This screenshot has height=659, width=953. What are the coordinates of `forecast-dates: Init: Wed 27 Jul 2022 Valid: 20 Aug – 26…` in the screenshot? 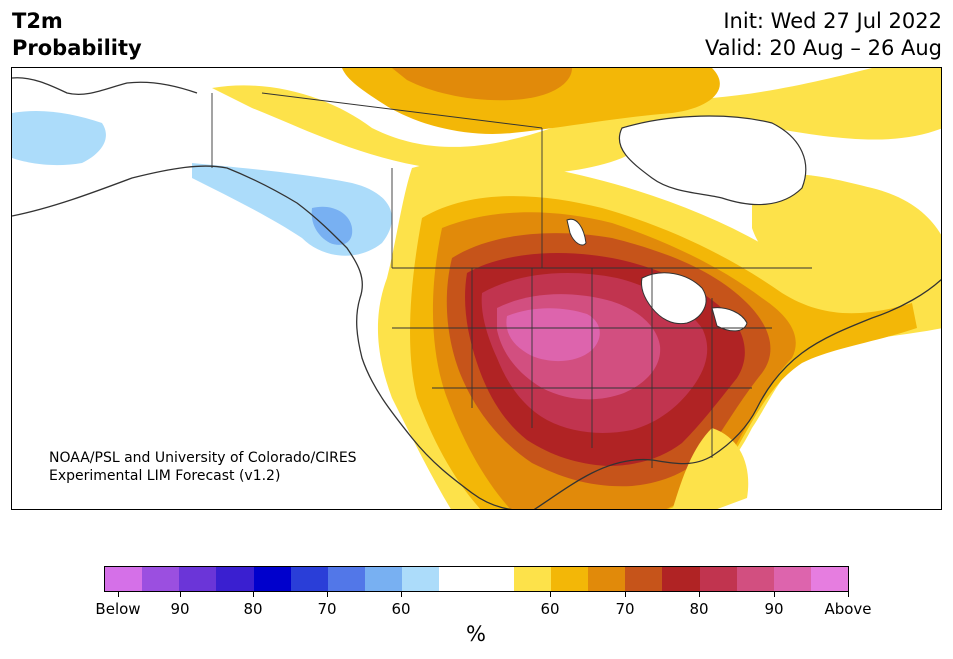 It's located at (823, 35).